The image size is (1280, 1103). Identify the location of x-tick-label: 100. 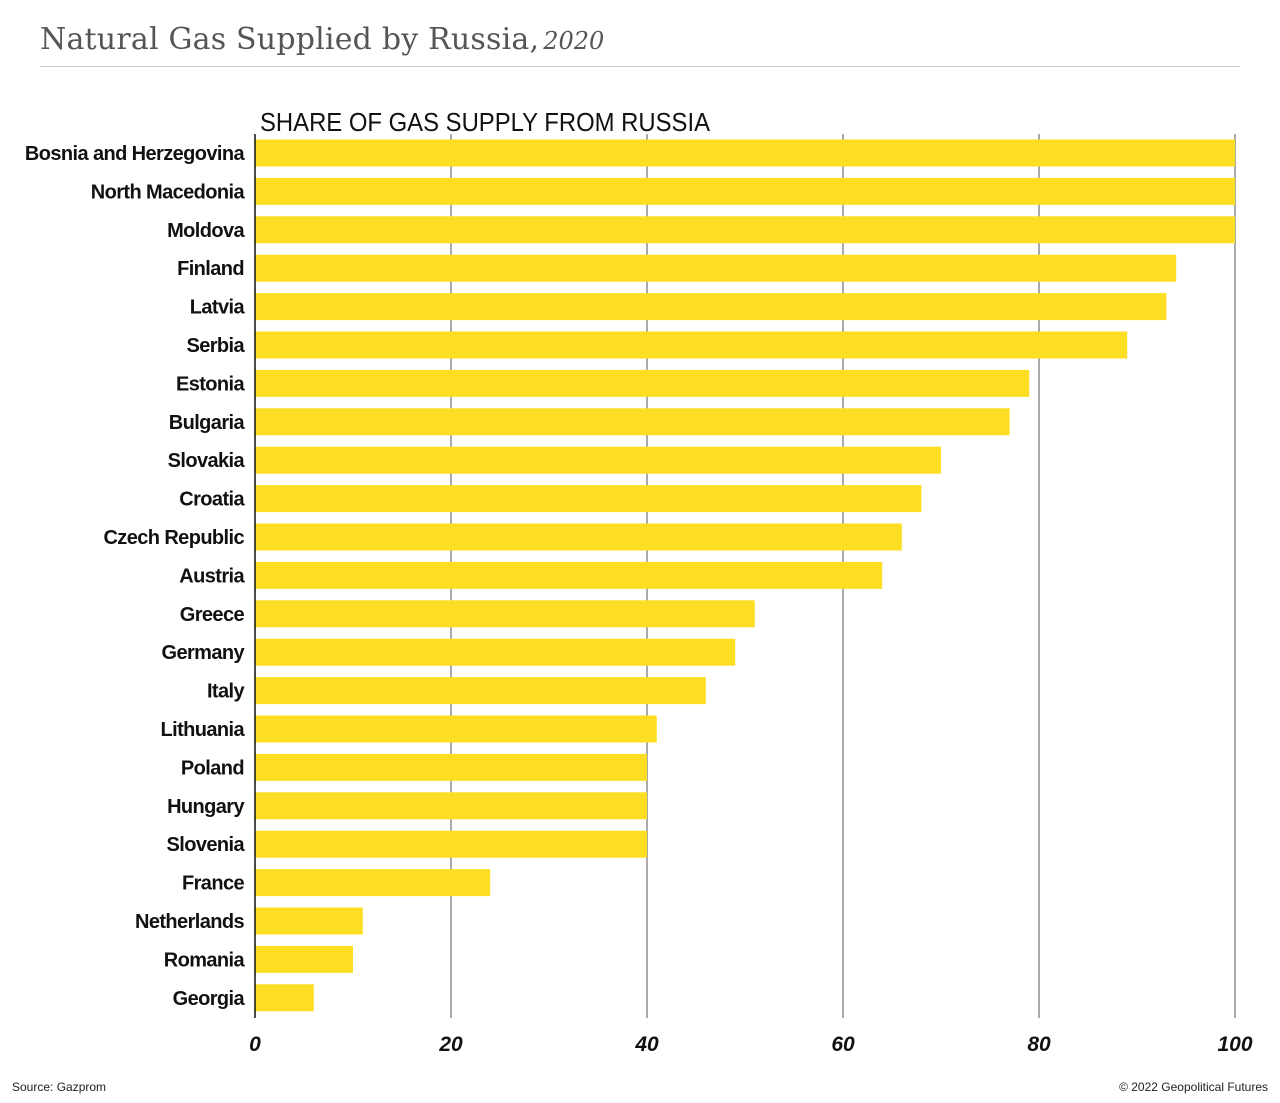
(1234, 1044).